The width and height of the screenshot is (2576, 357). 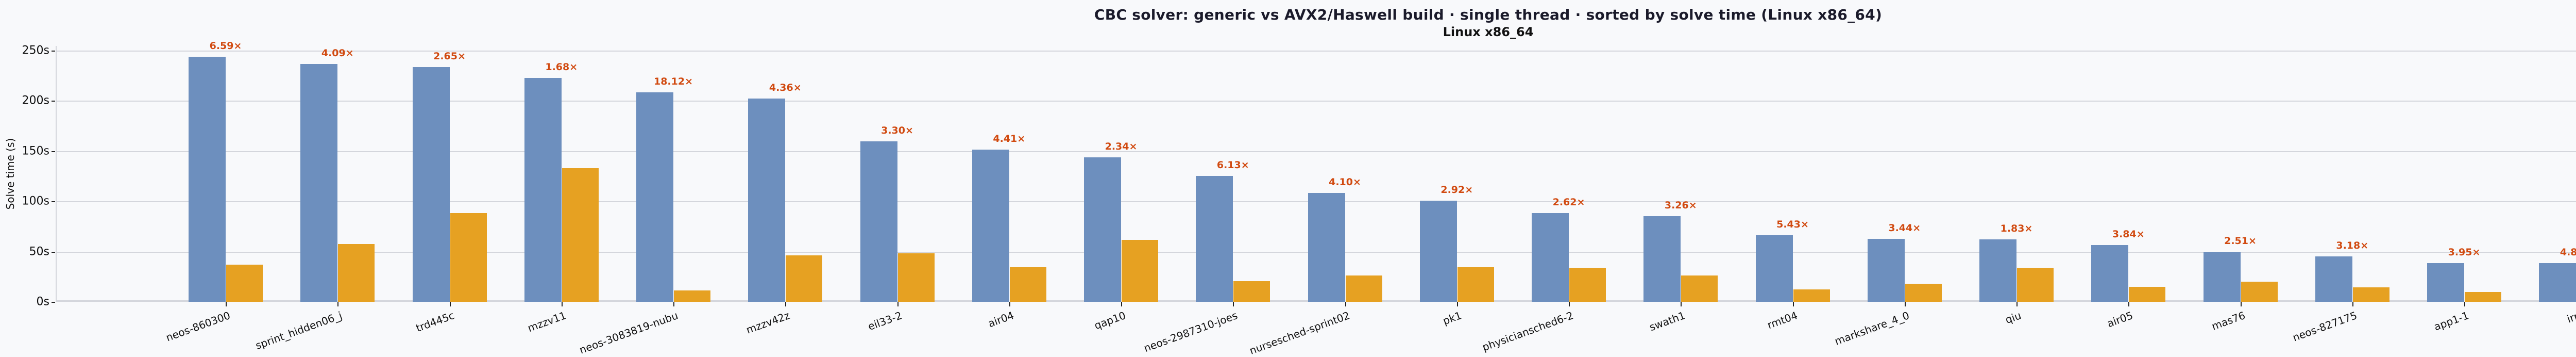 What do you see at coordinates (1680, 205) in the screenshot?
I see `speedup-label: 3.26×` at bounding box center [1680, 205].